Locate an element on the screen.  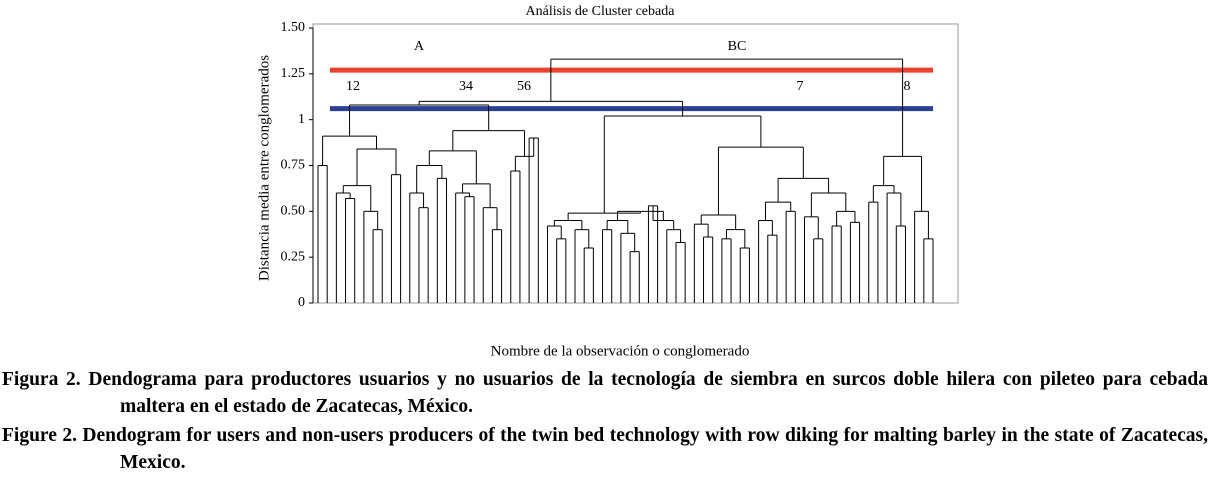
x-axis-label: Nombre de la observación o conglomerado is located at coordinates (620, 351).